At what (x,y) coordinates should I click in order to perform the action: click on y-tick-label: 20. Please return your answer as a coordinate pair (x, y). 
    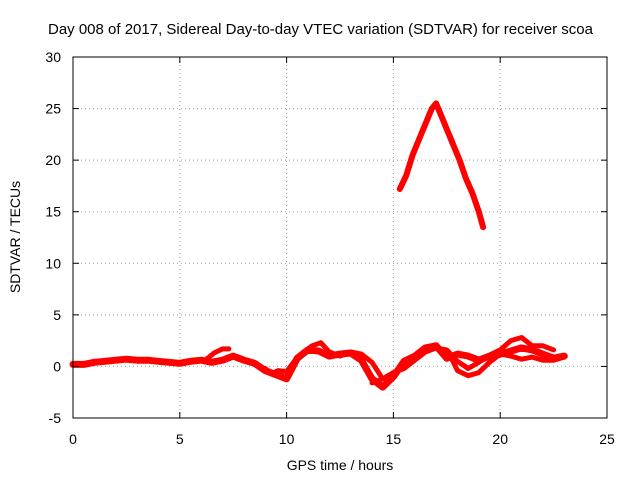
    Looking at the image, I should click on (53, 160).